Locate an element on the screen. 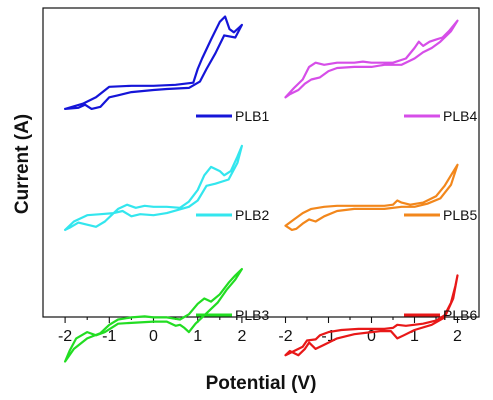 The image size is (493, 400). y-axis-label: Current (A) is located at coordinates (22, 164).